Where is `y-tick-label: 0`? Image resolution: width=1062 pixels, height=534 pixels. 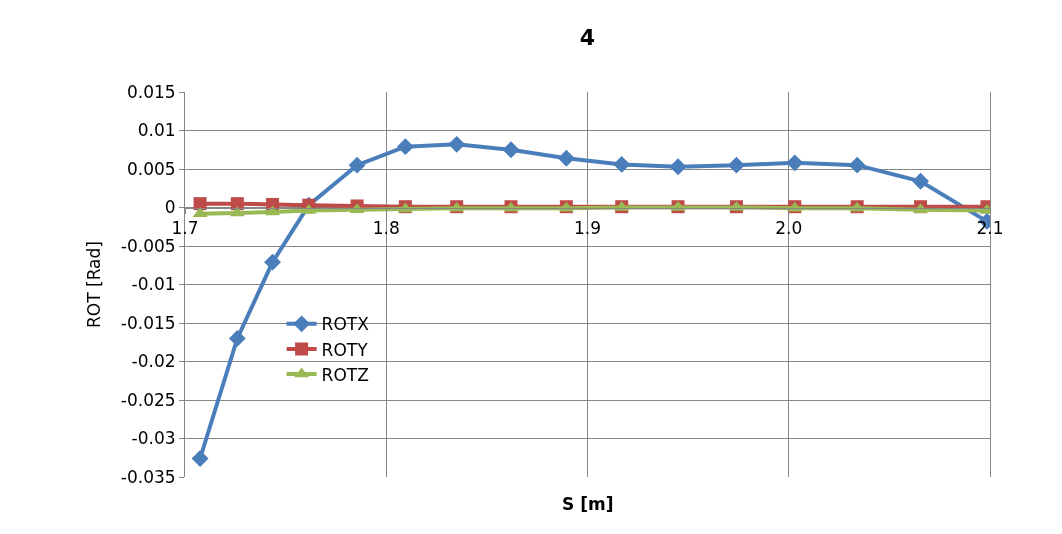 y-tick-label: 0 is located at coordinates (170, 207).